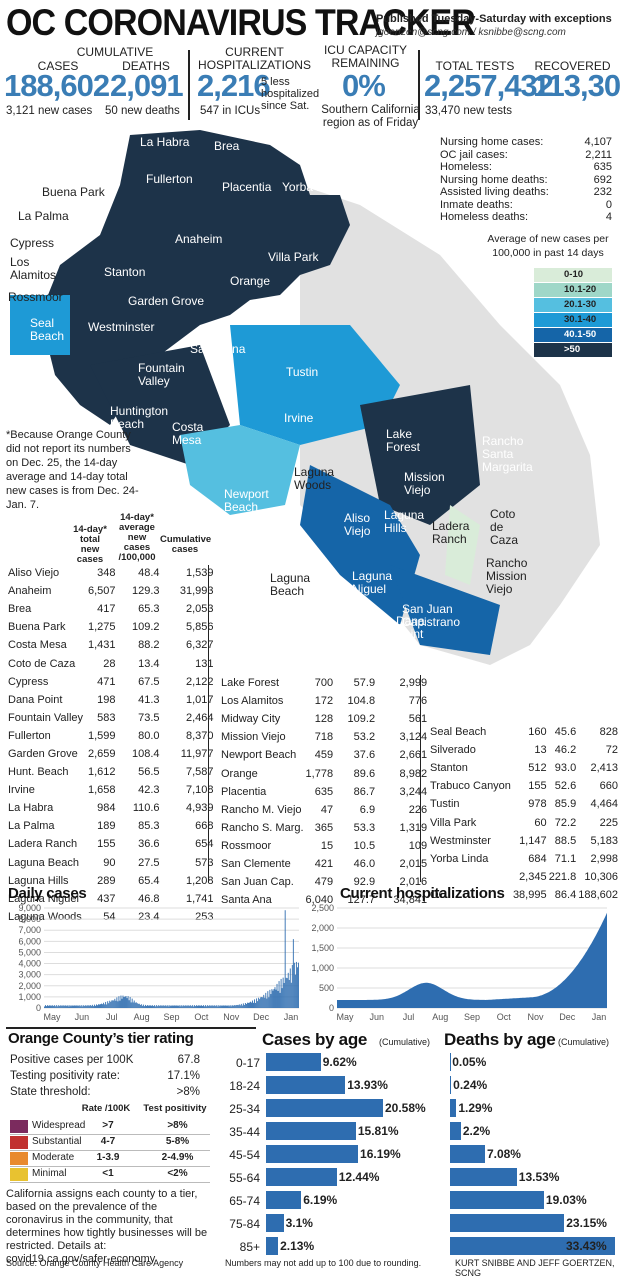 The width and height of the screenshot is (620, 1278). What do you see at coordinates (370, 116) in the screenshot?
I see `icu-note: Southern California region as of Friday` at bounding box center [370, 116].